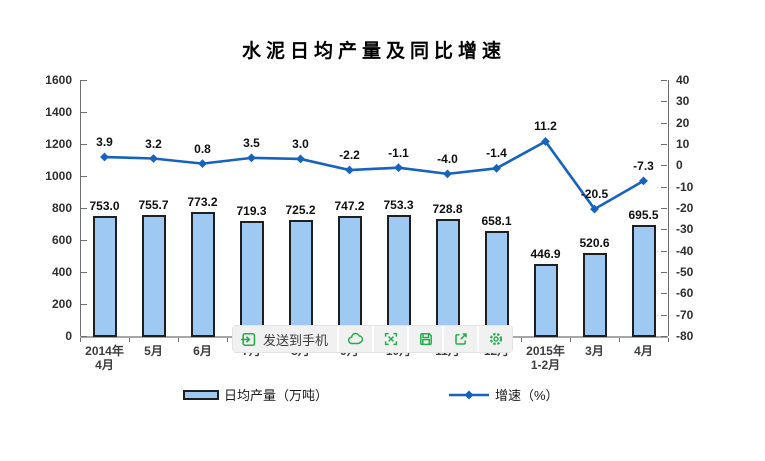 The width and height of the screenshot is (765, 461). I want to click on legend-item-growth: 增速（%）, so click(503, 394).